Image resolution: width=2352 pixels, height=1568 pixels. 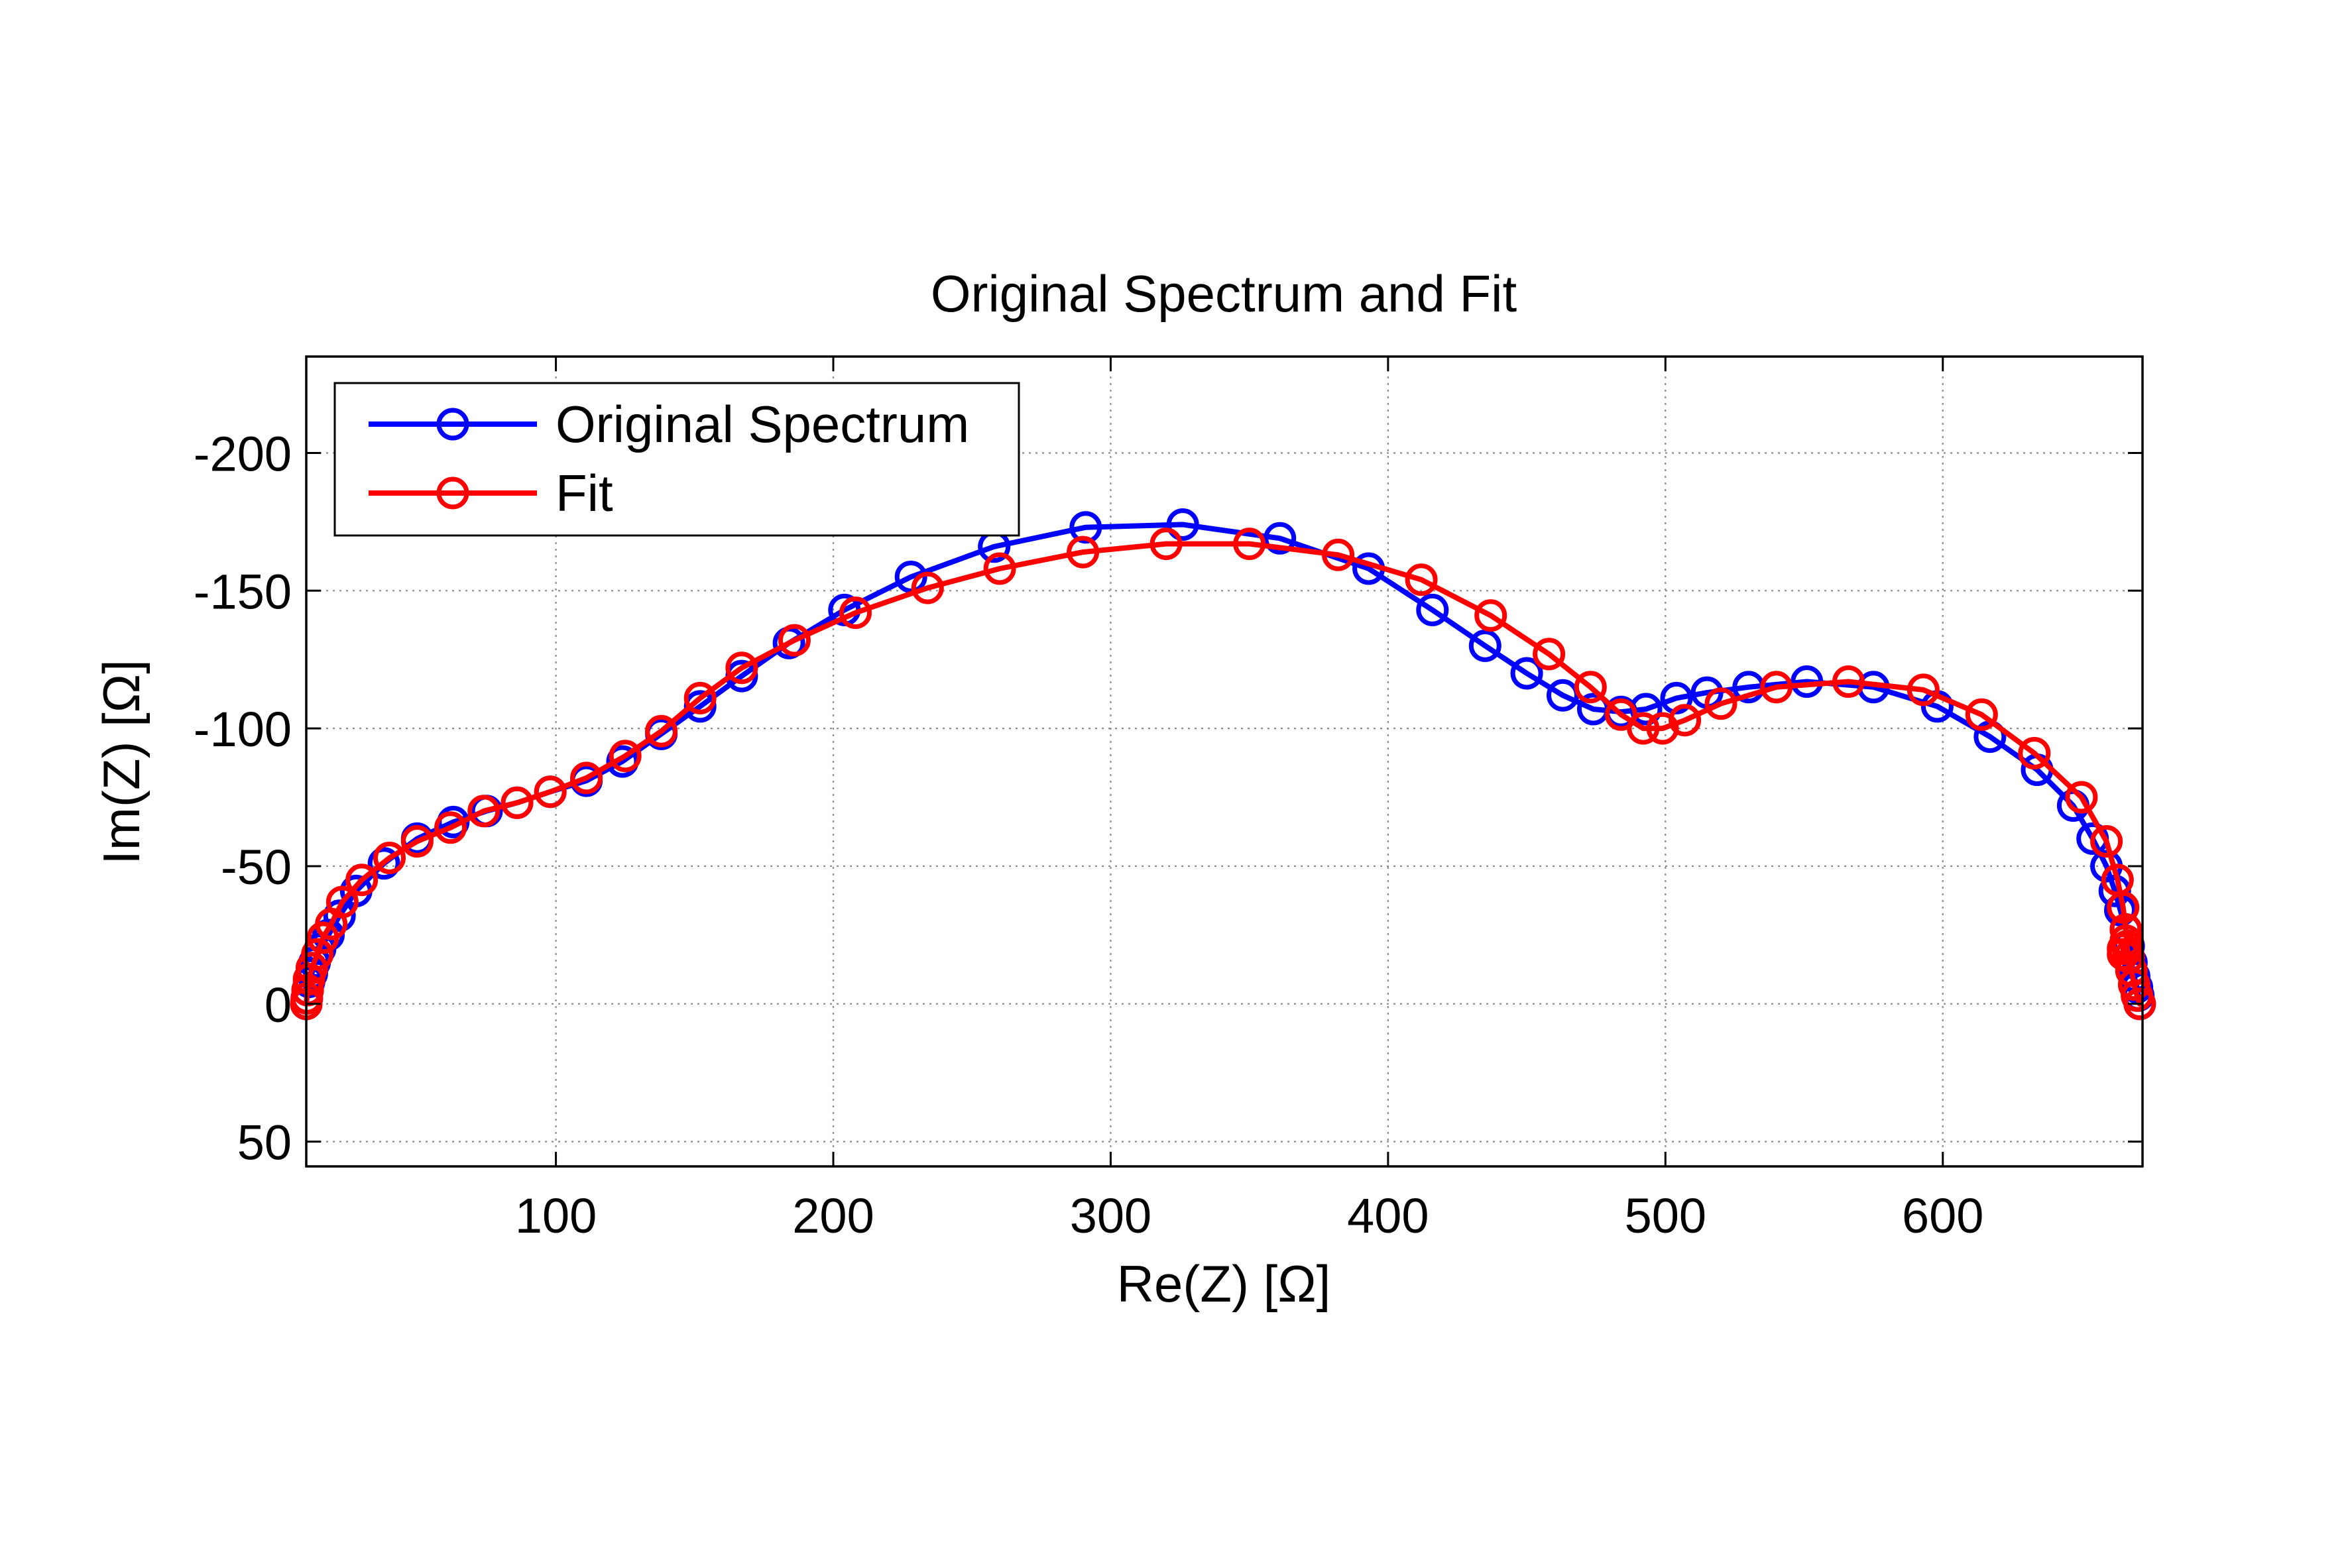 I want to click on x-tick-label: 500, so click(x=1665, y=1215).